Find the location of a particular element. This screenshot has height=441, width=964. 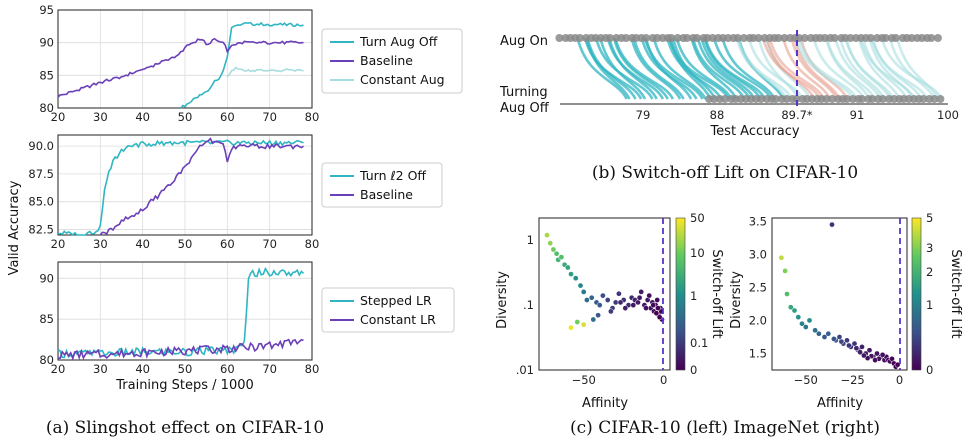

colorbar-tick-label: 50 is located at coordinates (697, 218).